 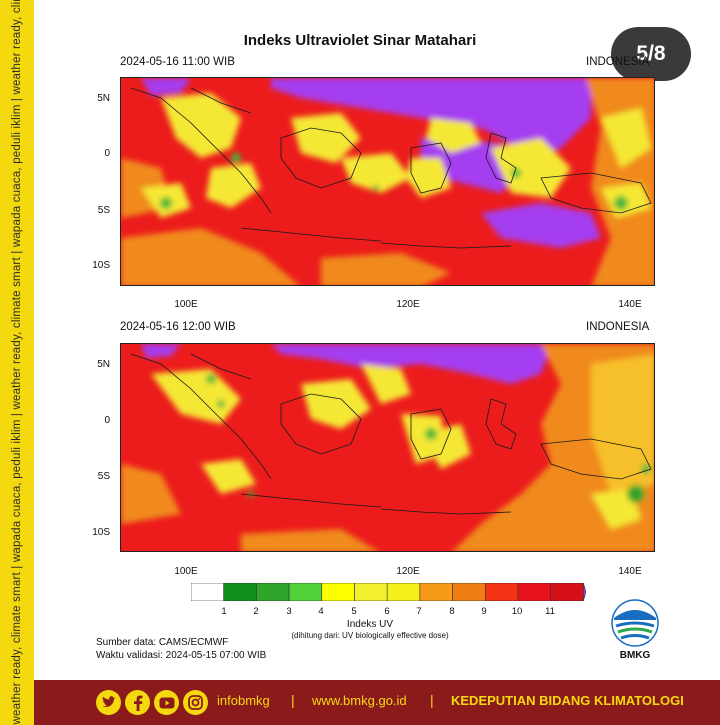 I want to click on map-2-lat-tick-5n: 5N, so click(x=103, y=364).